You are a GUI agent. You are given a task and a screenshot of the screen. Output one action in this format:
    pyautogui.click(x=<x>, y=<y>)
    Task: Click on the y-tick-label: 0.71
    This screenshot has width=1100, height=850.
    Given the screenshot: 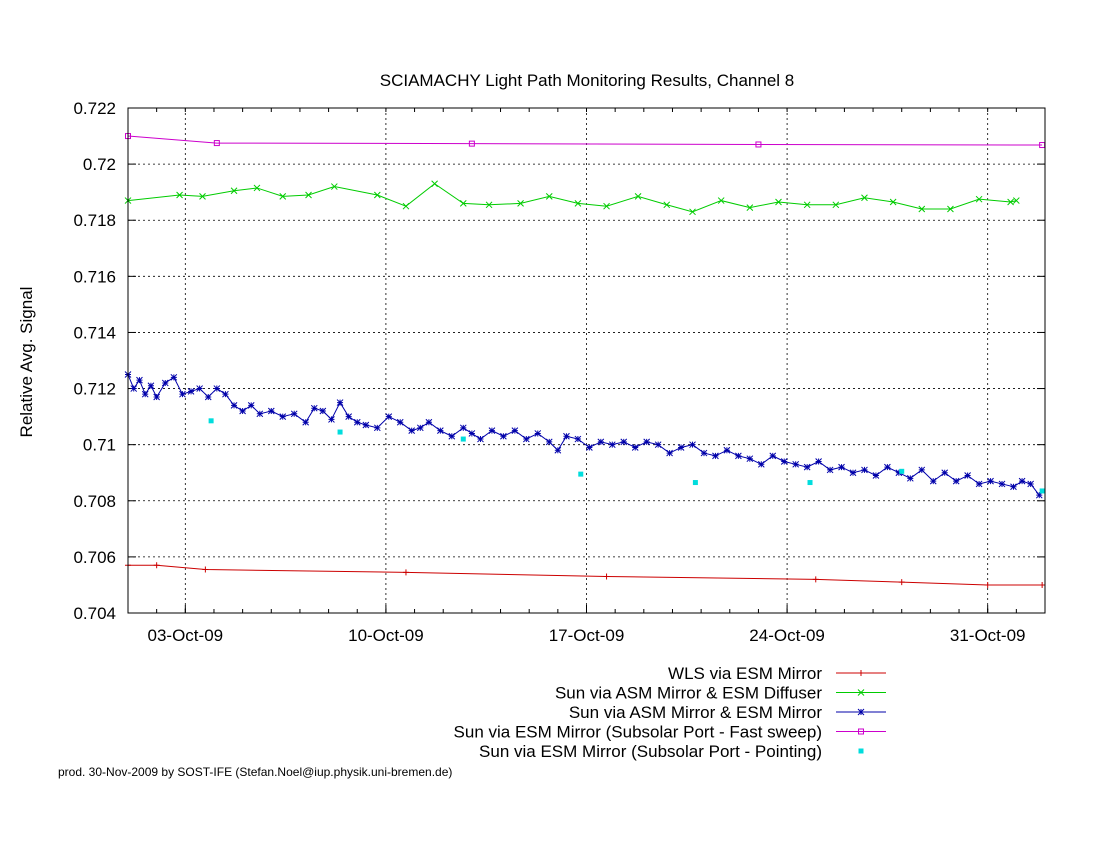 What is the action you would take?
    pyautogui.click(x=99, y=445)
    